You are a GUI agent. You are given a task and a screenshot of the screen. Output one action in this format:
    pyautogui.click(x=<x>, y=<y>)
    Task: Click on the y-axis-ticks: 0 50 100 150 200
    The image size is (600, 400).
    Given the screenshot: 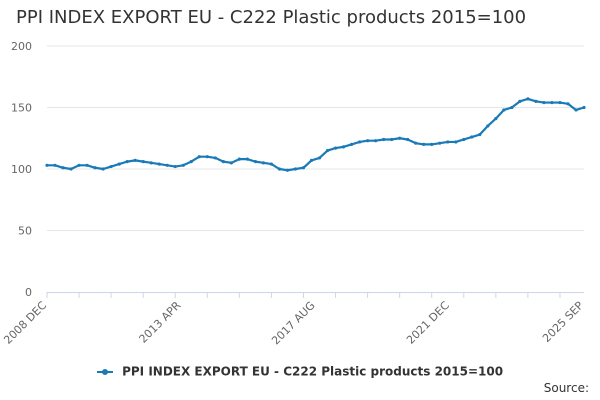 What is the action you would take?
    pyautogui.click(x=21, y=169)
    